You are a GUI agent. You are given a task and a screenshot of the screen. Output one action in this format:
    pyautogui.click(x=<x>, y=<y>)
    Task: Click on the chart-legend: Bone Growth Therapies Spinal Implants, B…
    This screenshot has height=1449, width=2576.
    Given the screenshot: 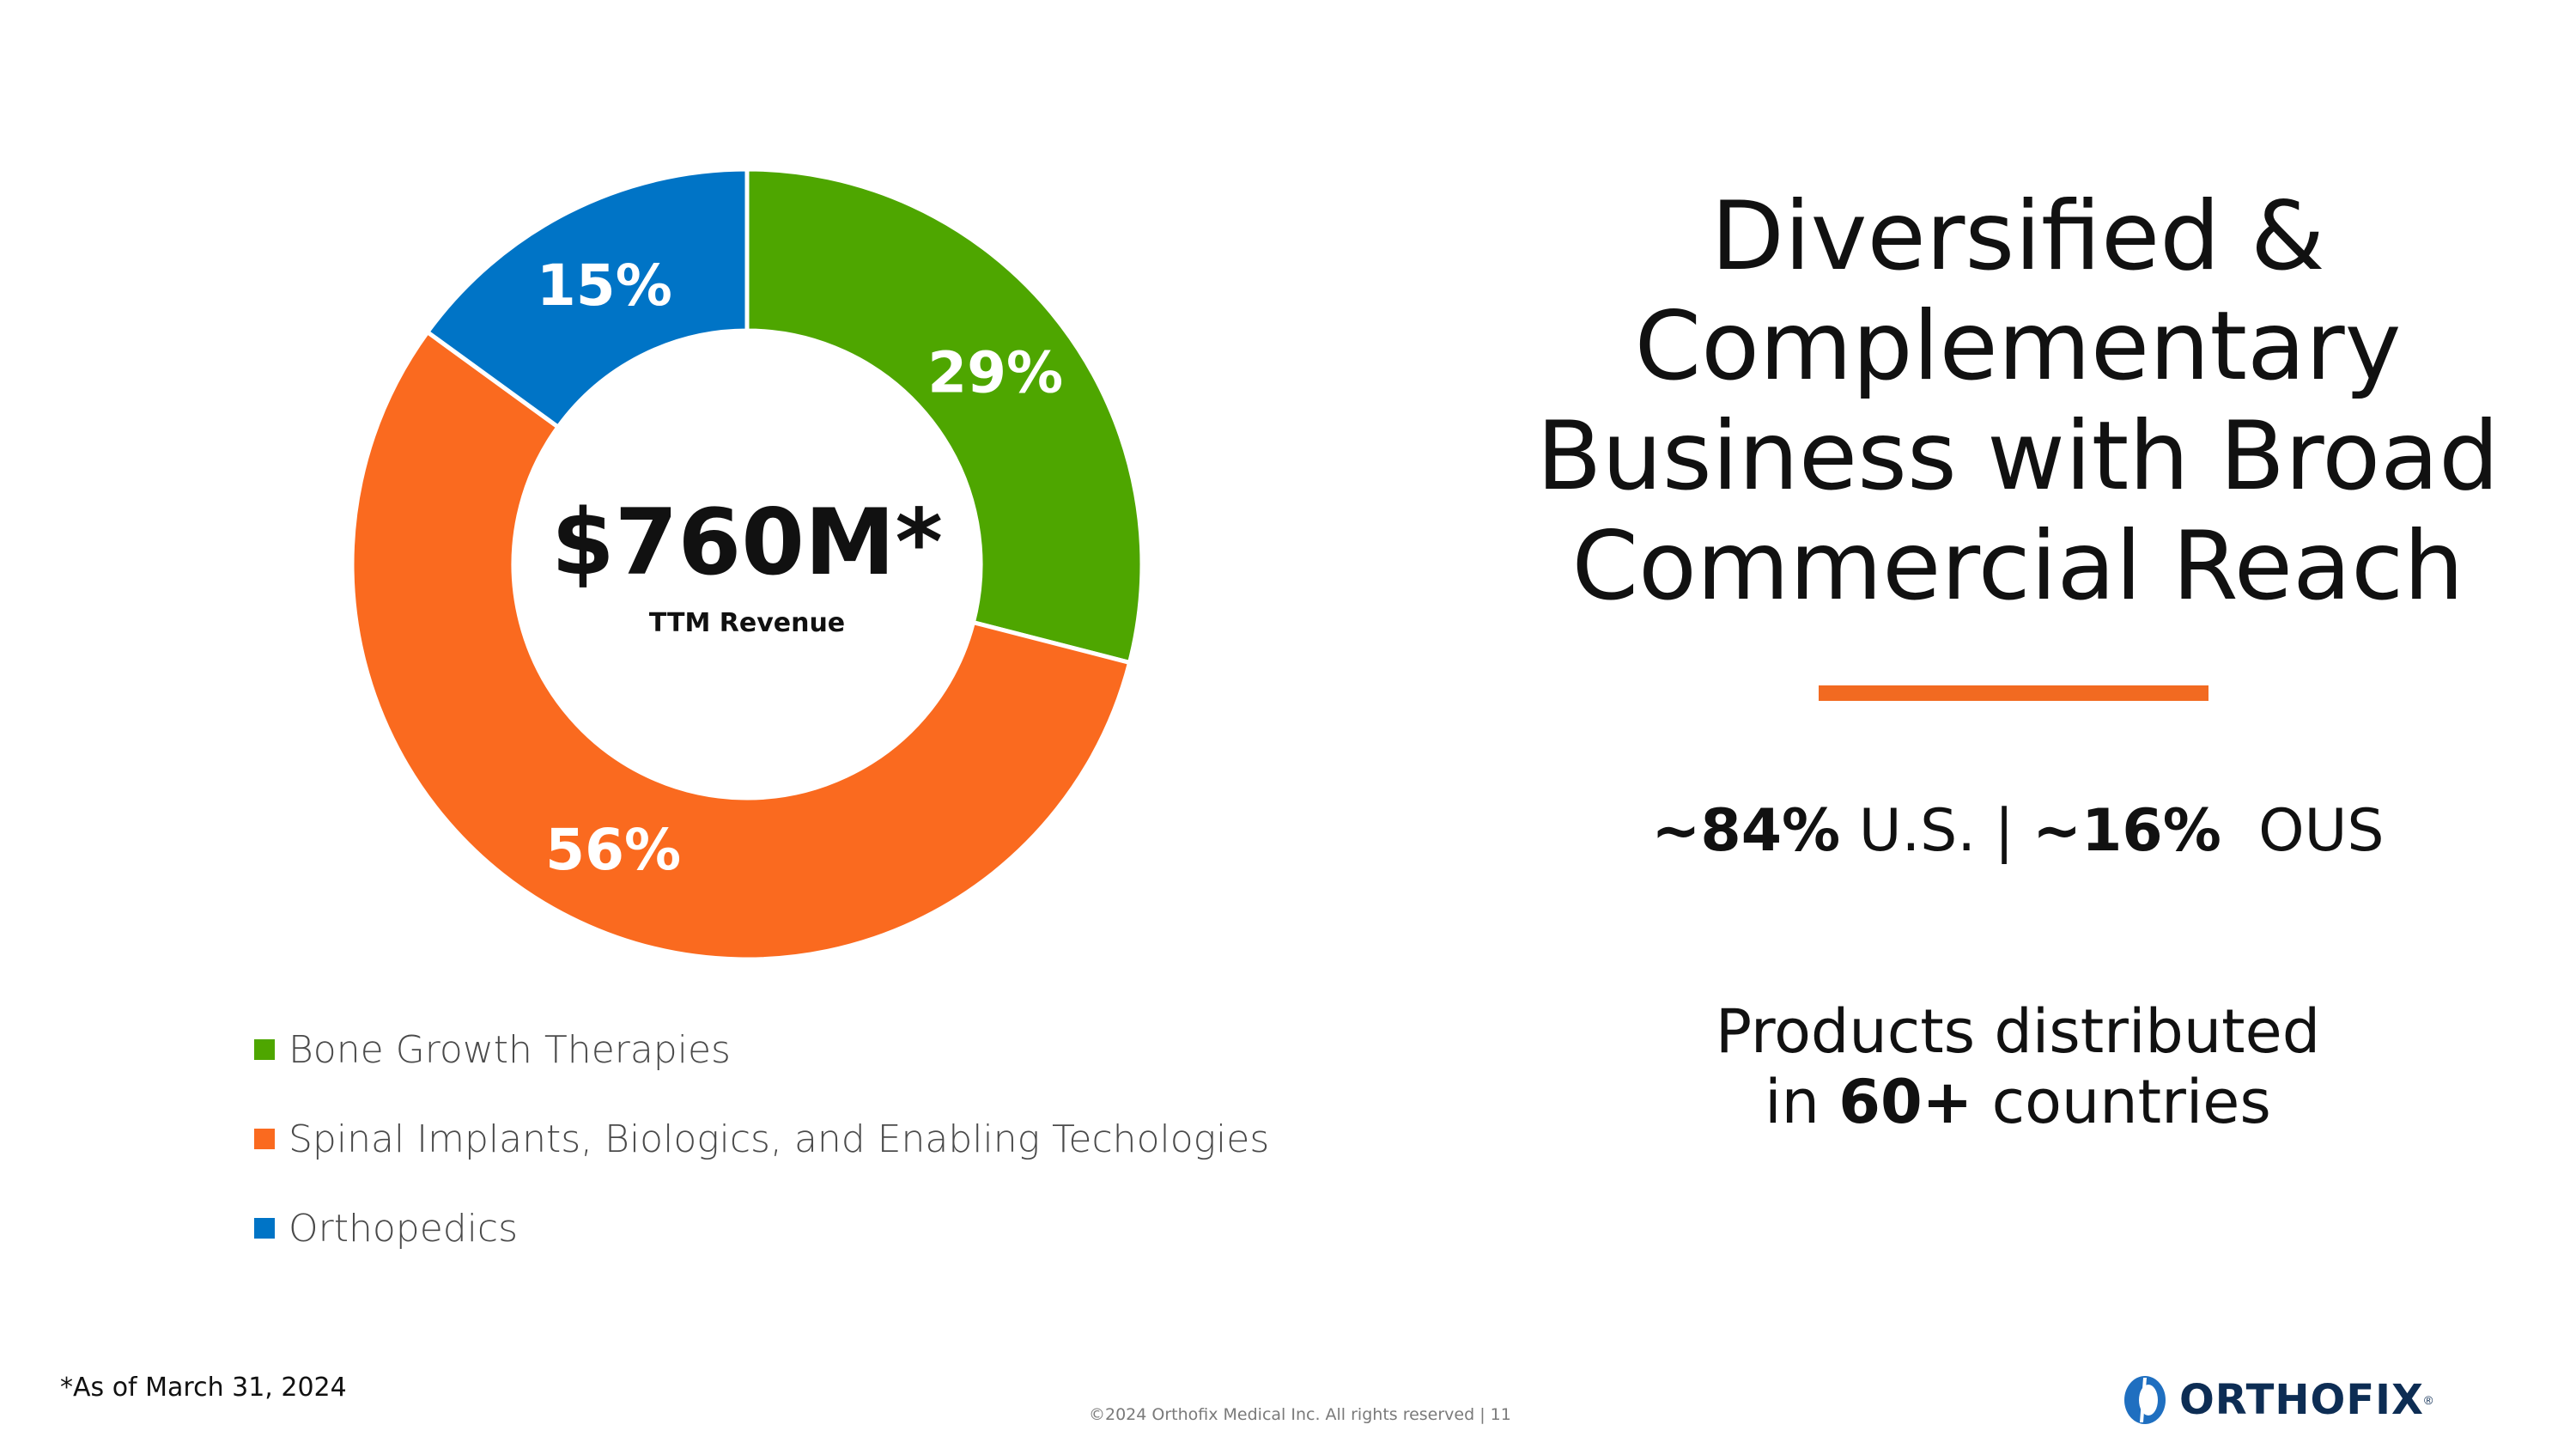 What is the action you would take?
    pyautogui.click(x=761, y=1139)
    